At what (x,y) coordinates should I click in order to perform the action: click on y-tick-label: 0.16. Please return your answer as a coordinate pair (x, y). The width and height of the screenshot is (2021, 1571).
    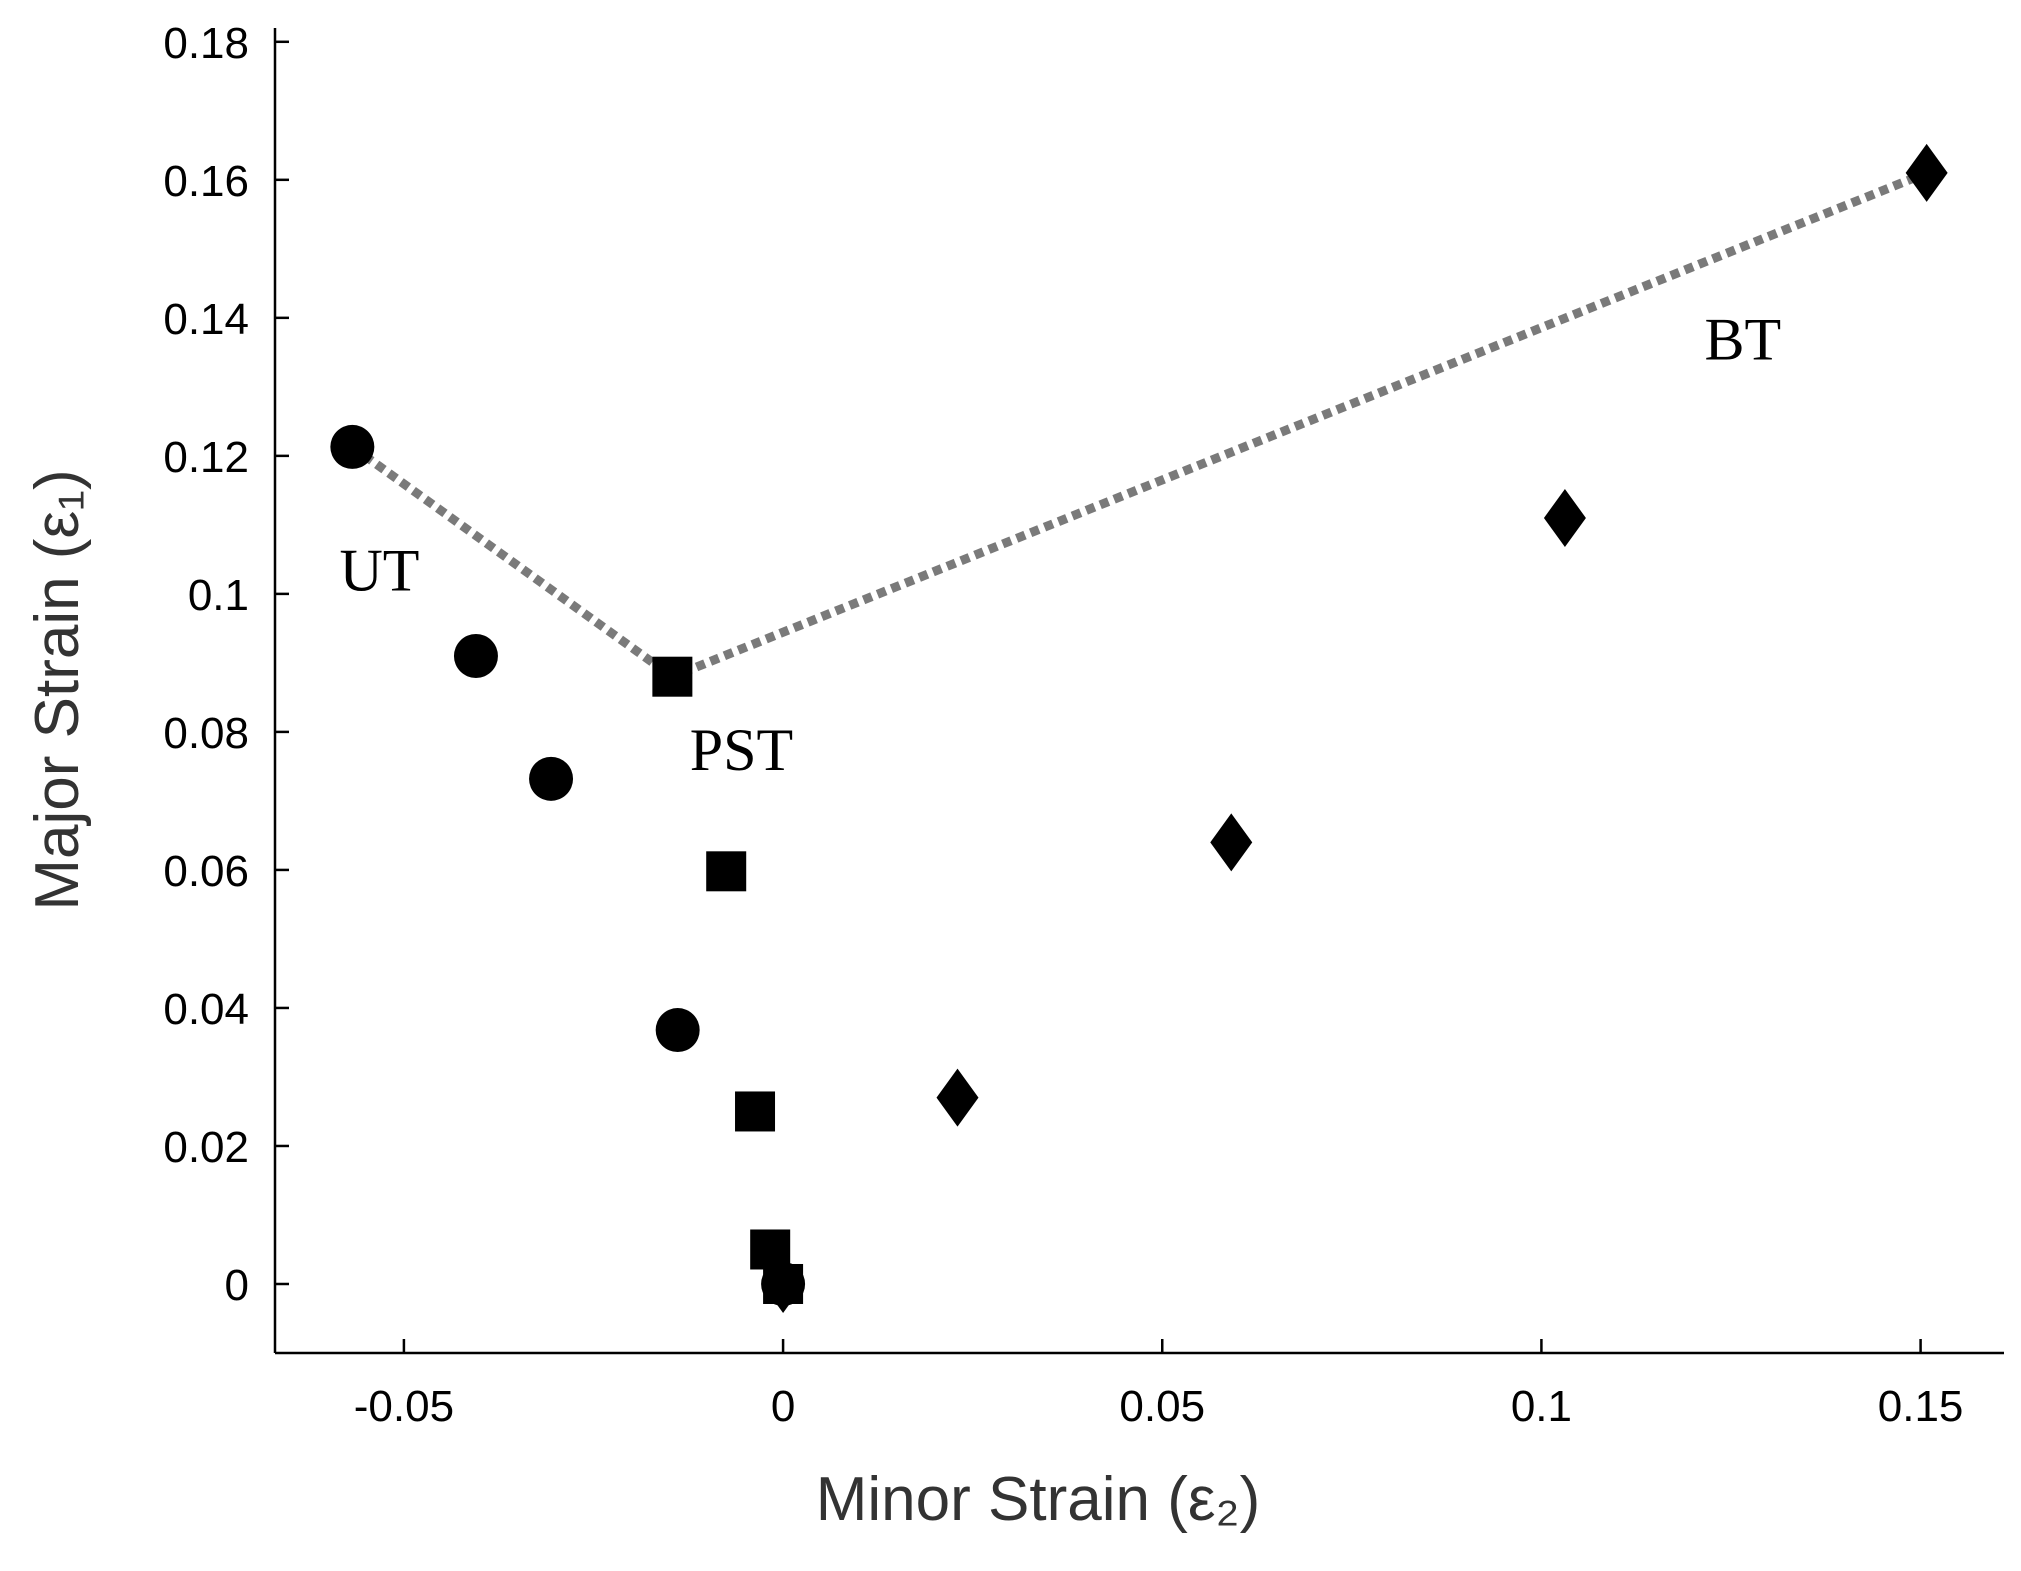
    Looking at the image, I should click on (206, 181).